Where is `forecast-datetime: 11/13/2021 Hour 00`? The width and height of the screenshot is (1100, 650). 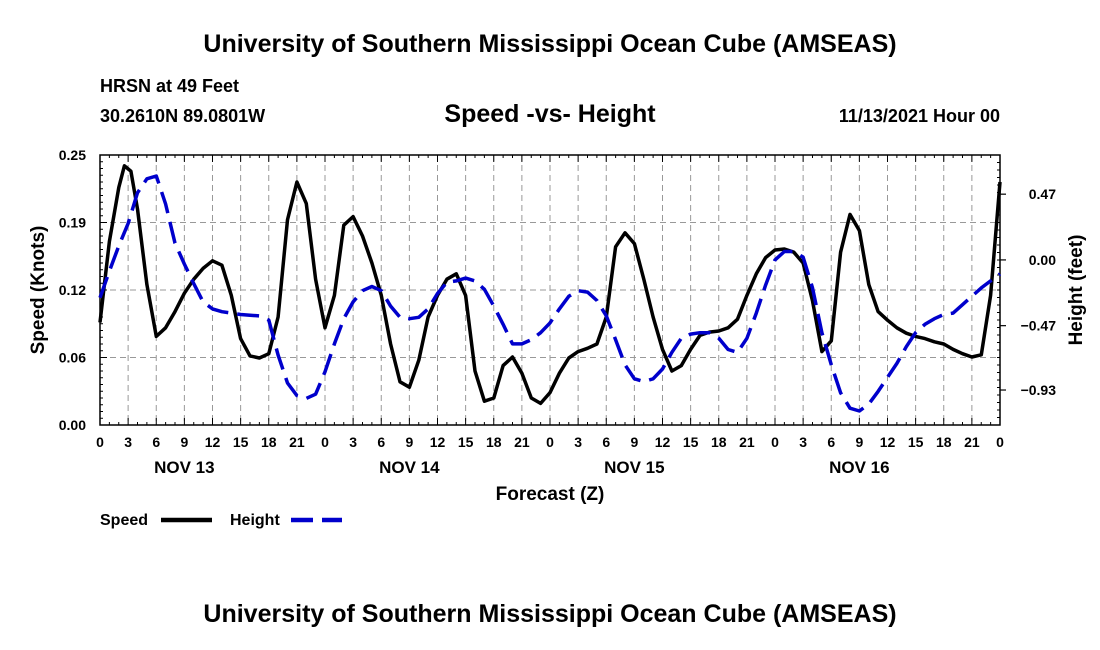 forecast-datetime: 11/13/2021 Hour 00 is located at coordinates (919, 116).